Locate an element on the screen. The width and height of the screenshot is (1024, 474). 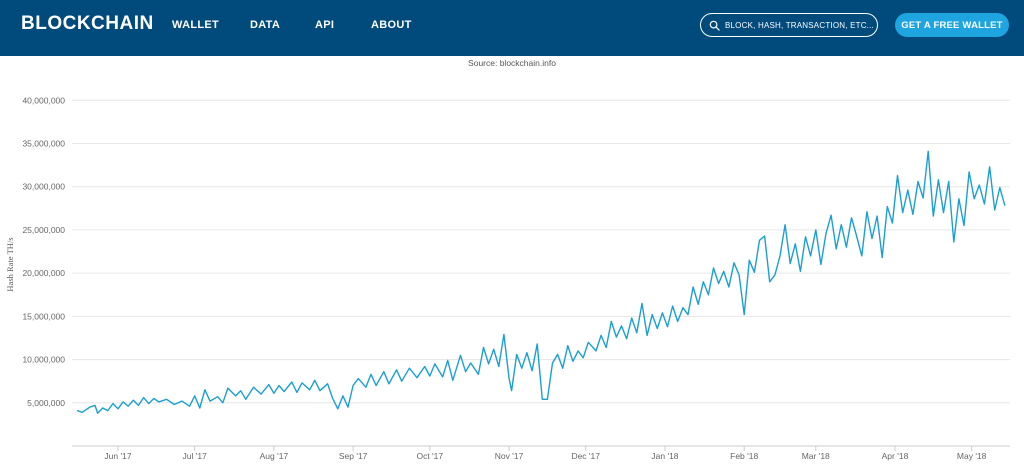
x-tick-label: Feb '18 is located at coordinates (744, 456).